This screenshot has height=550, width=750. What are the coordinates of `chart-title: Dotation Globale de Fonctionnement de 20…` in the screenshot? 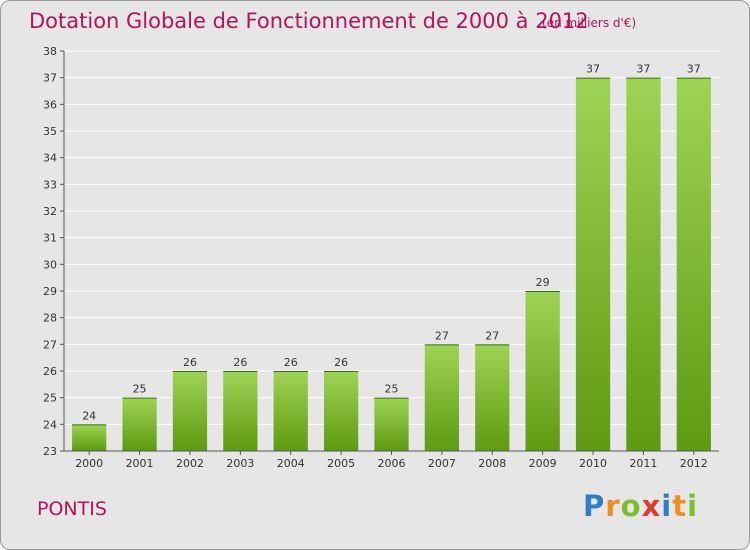 It's located at (309, 21).